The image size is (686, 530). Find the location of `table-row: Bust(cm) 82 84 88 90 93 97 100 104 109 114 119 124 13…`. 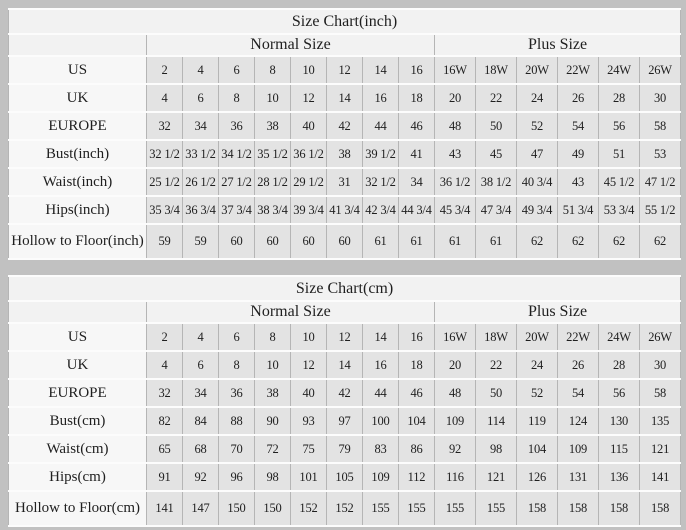

table-row: Bust(cm) 82 84 88 90 93 97 100 104 109 114 119 124 13… is located at coordinates (345, 421).